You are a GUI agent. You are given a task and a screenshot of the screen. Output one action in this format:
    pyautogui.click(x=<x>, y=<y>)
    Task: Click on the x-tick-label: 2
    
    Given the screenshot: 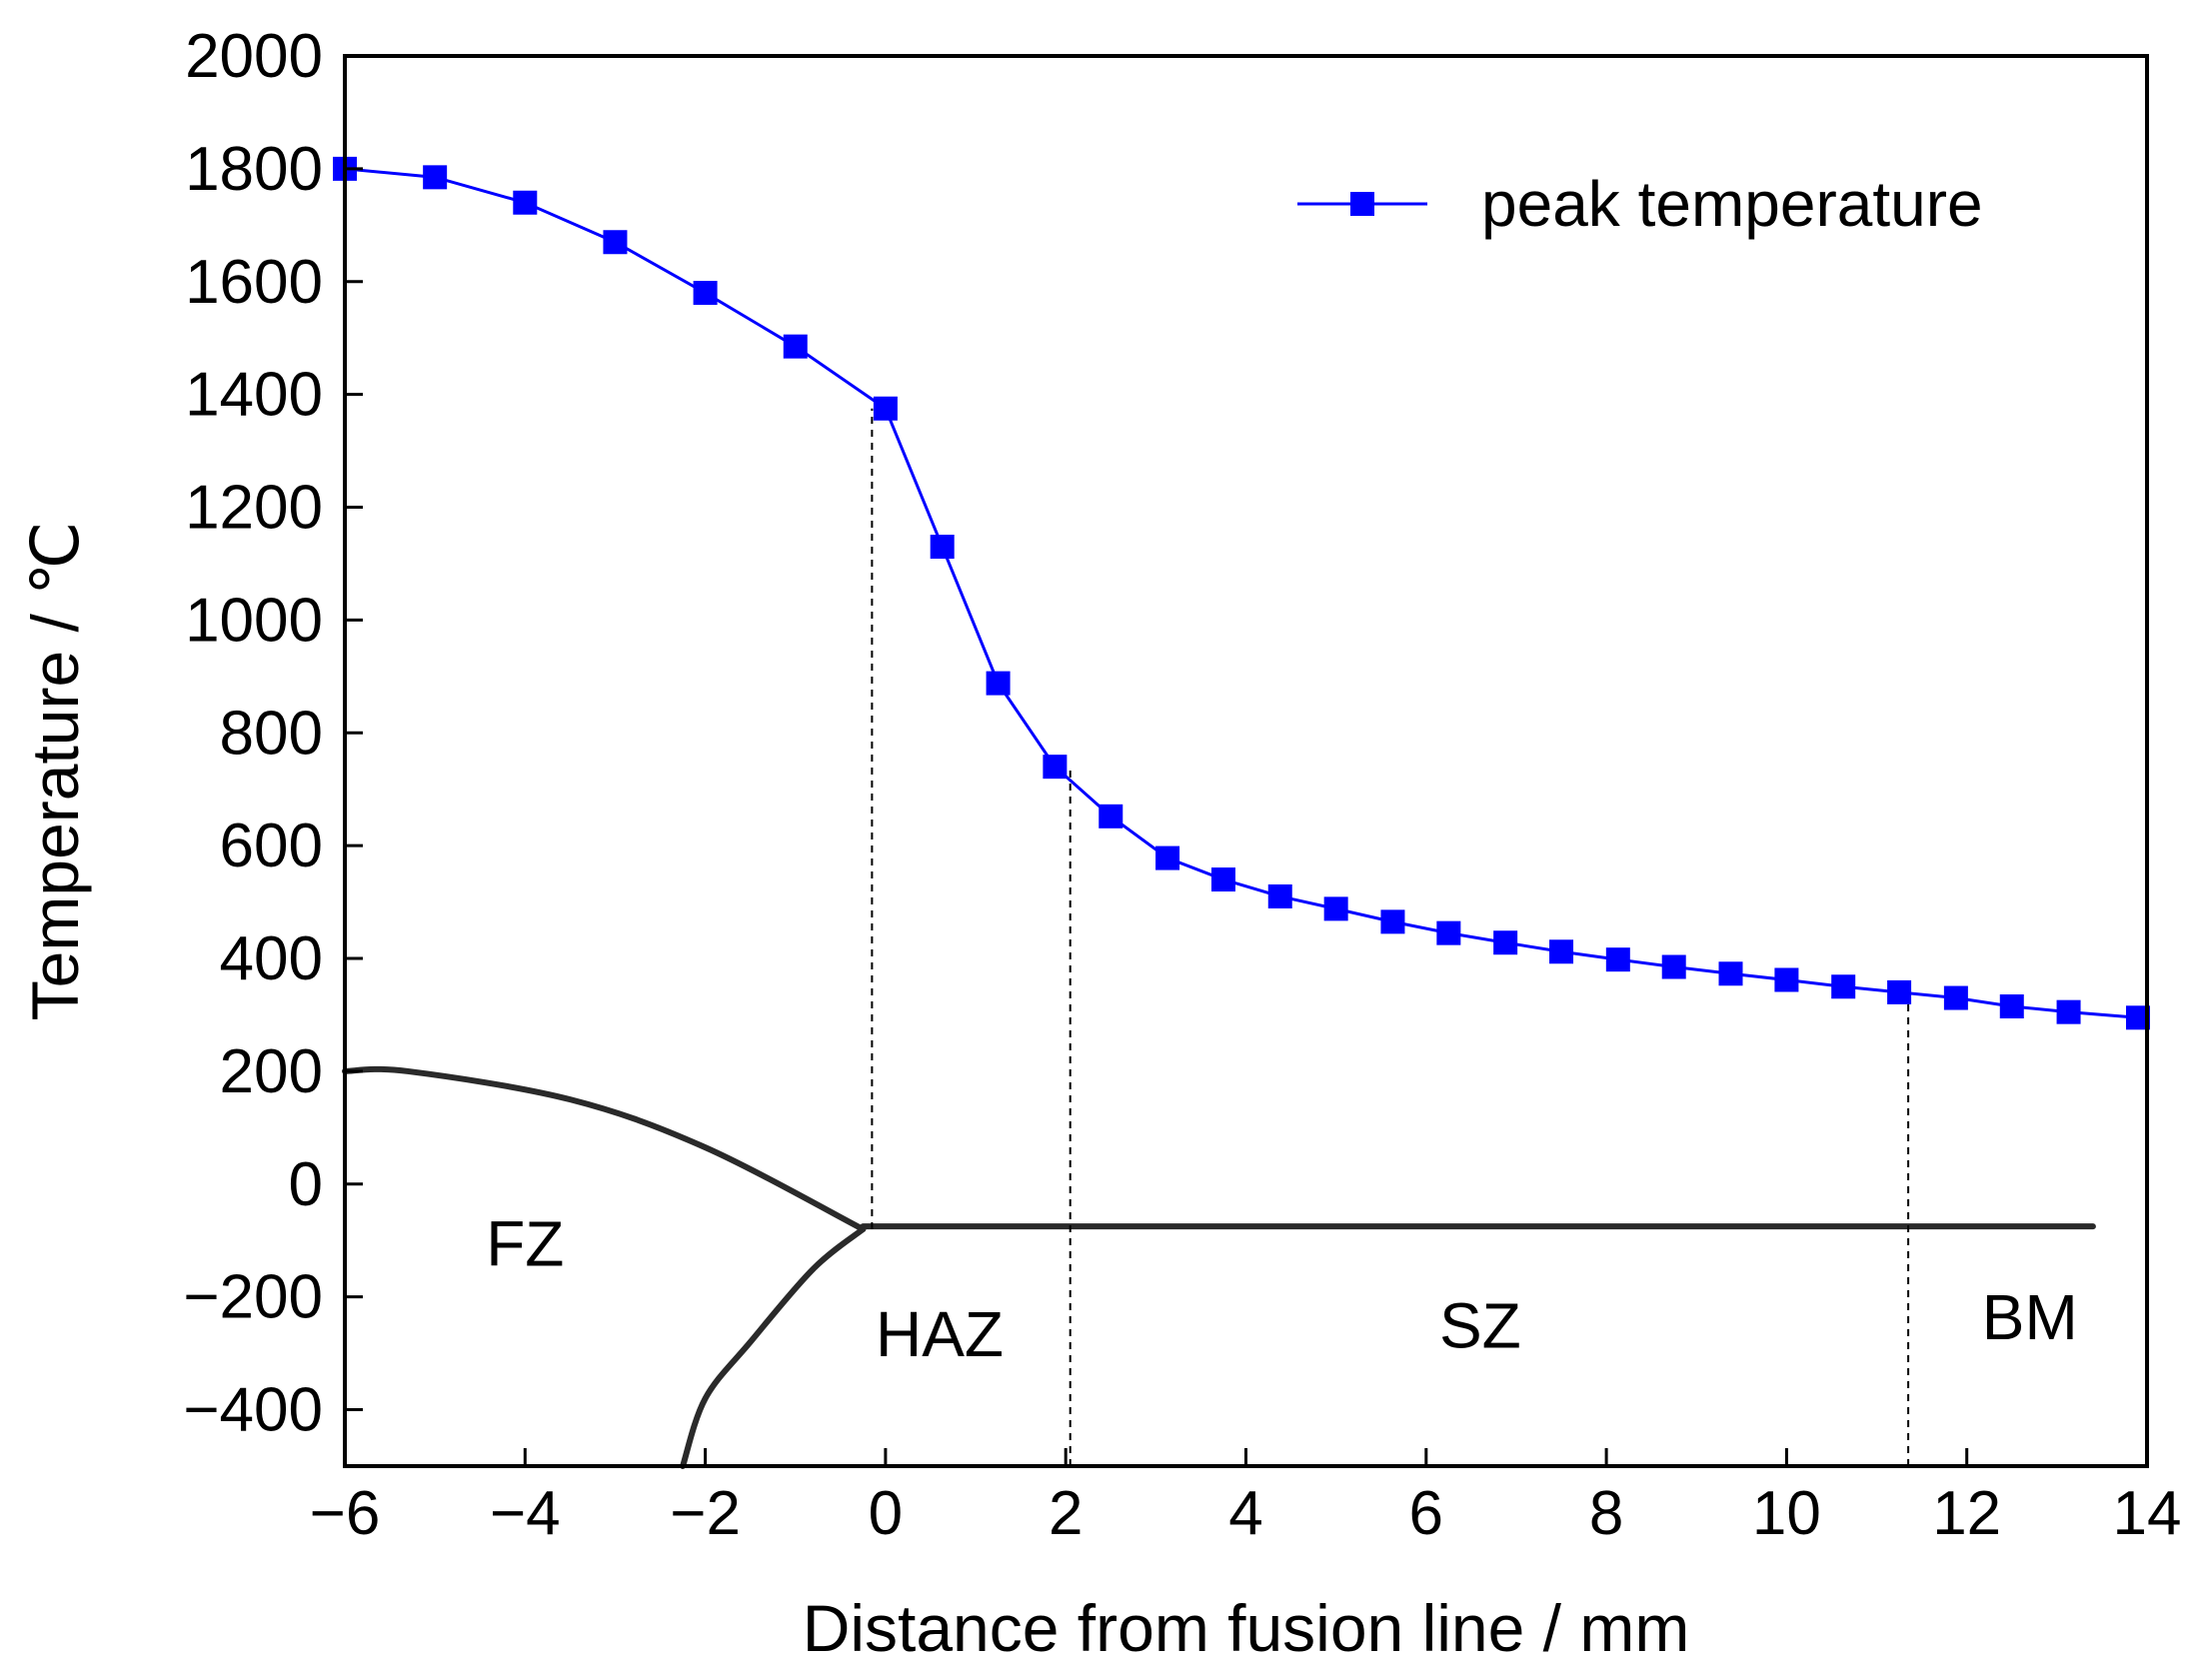 What is the action you would take?
    pyautogui.click(x=1066, y=1514)
    